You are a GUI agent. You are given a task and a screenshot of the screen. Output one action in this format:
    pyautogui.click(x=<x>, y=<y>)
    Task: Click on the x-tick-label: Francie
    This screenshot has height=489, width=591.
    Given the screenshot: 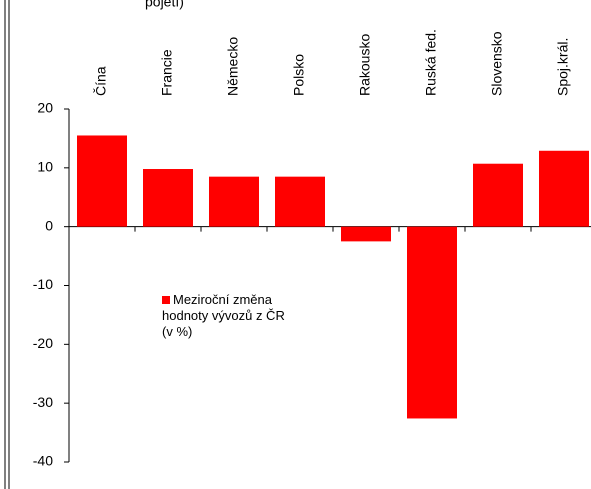 What is the action you would take?
    pyautogui.click(x=167, y=72)
    